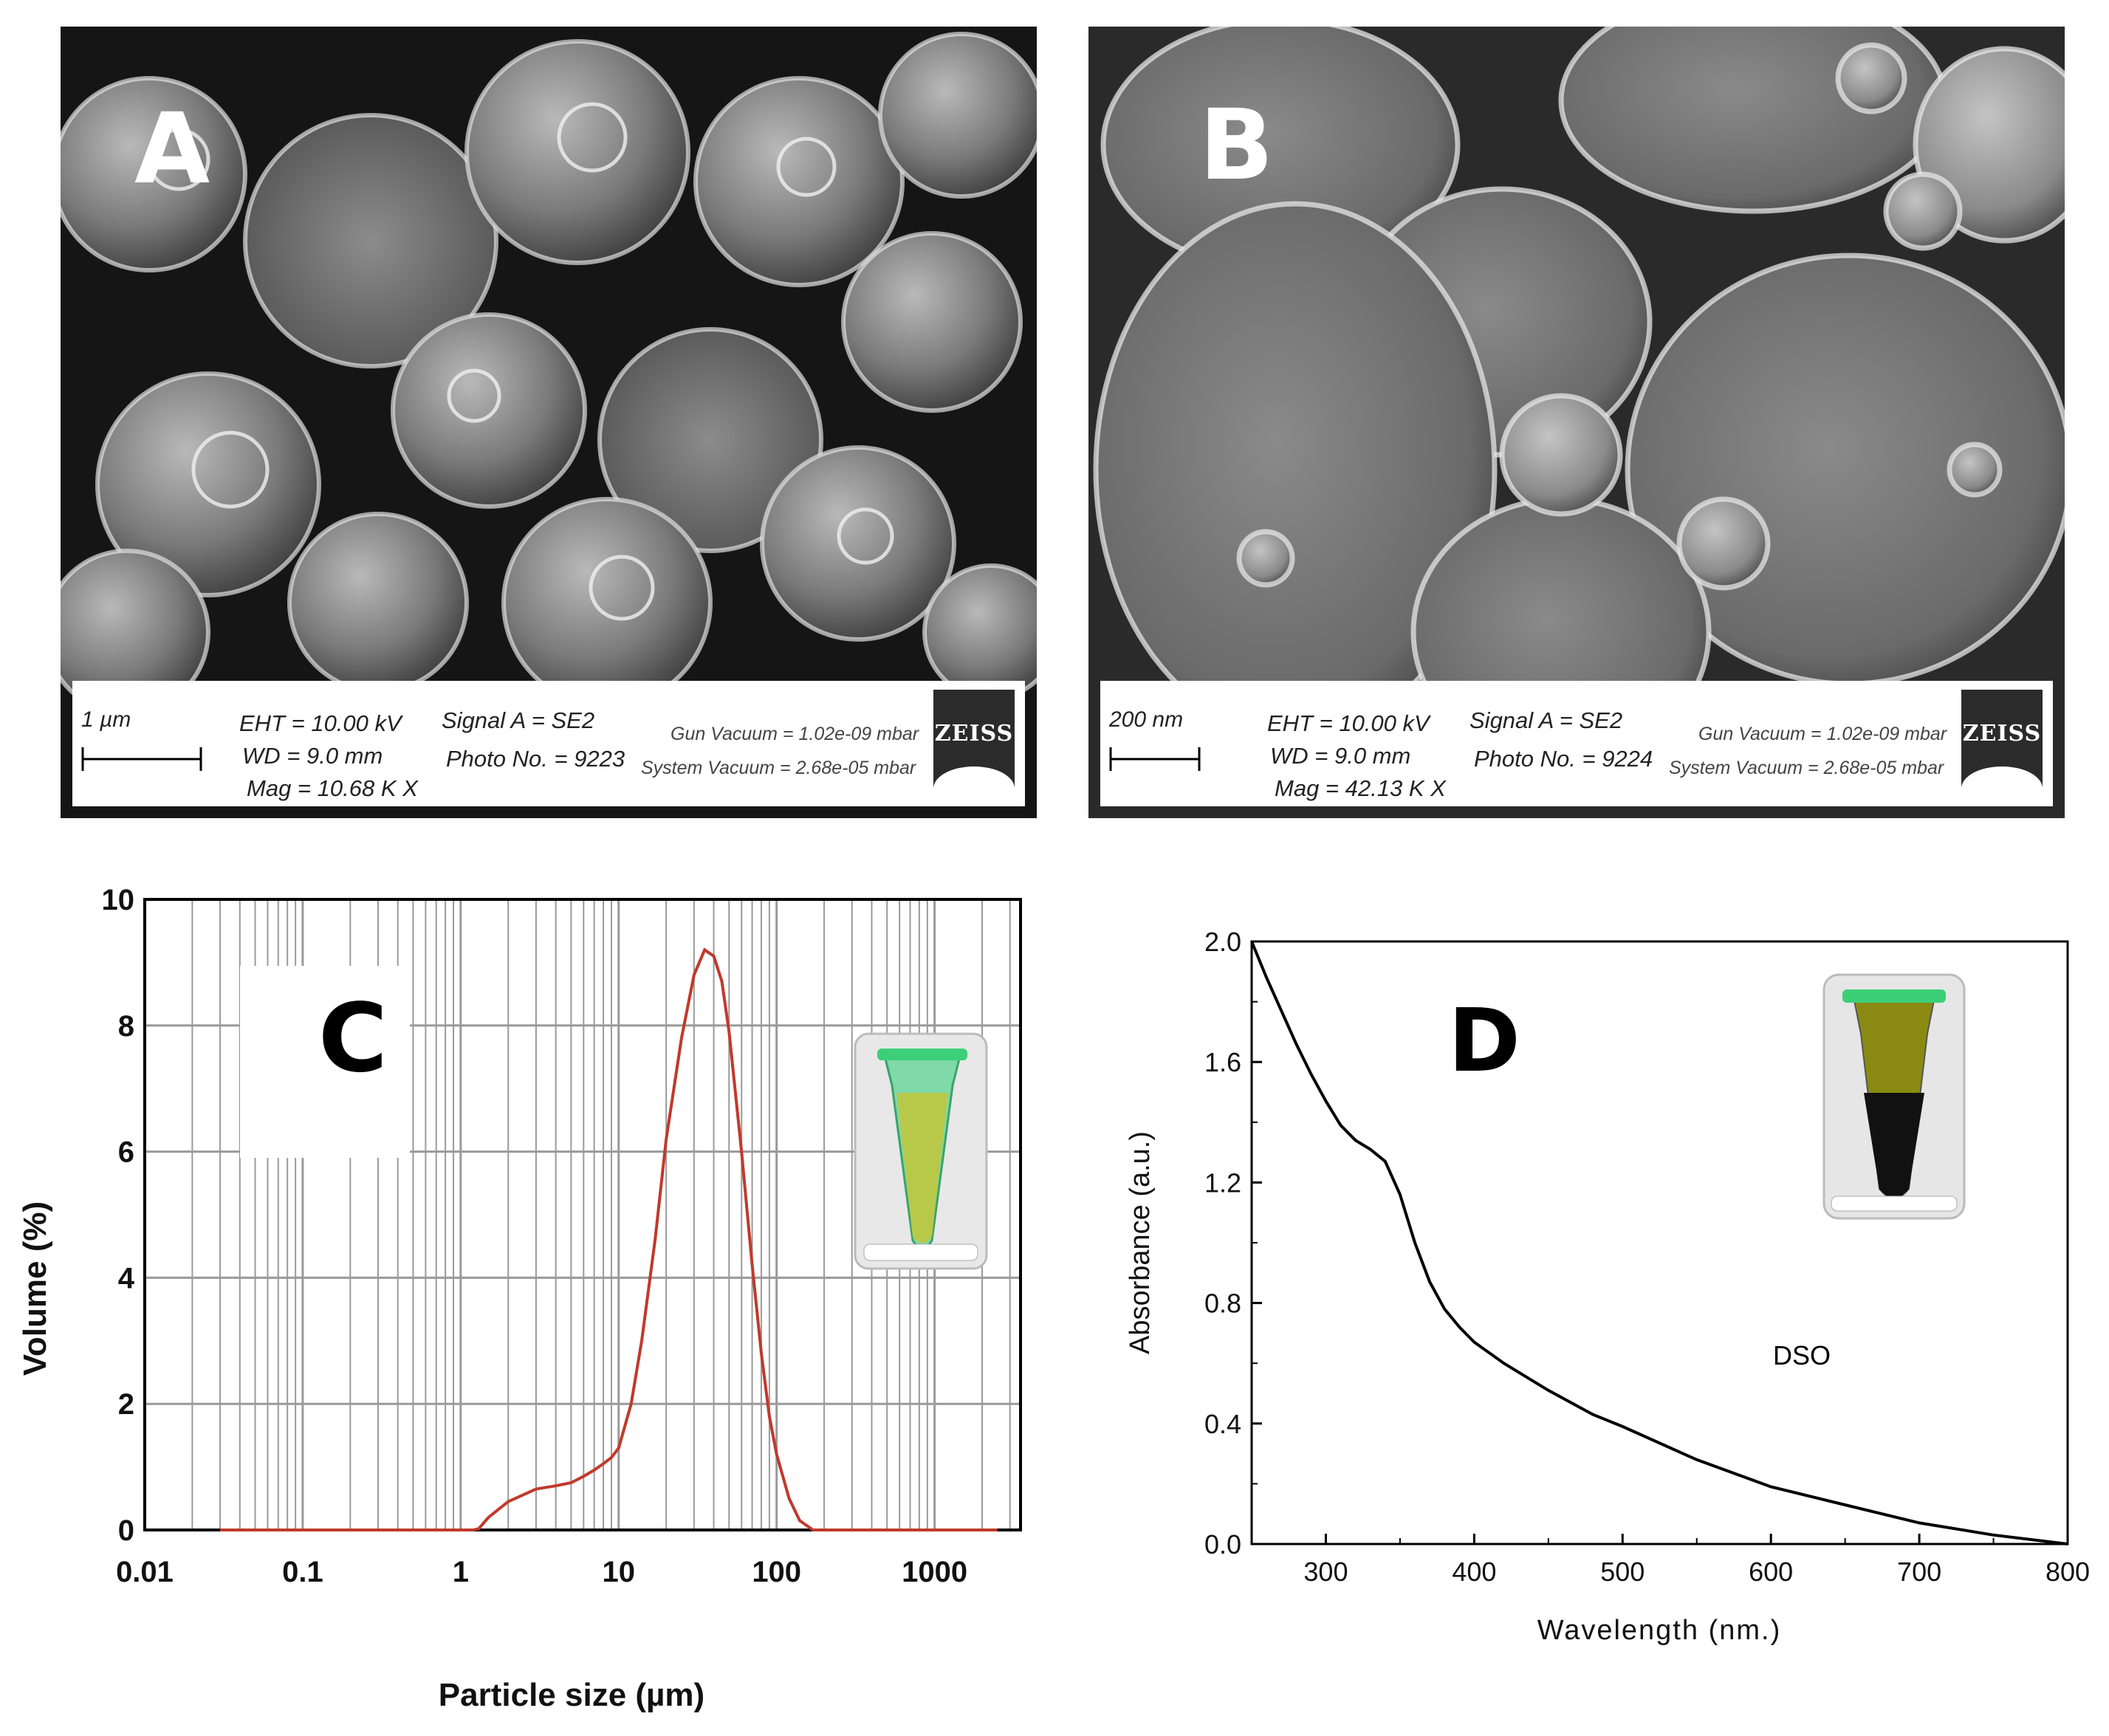 The width and height of the screenshot is (2109, 1736). I want to click on x-tick-label: 800, so click(2068, 1572).